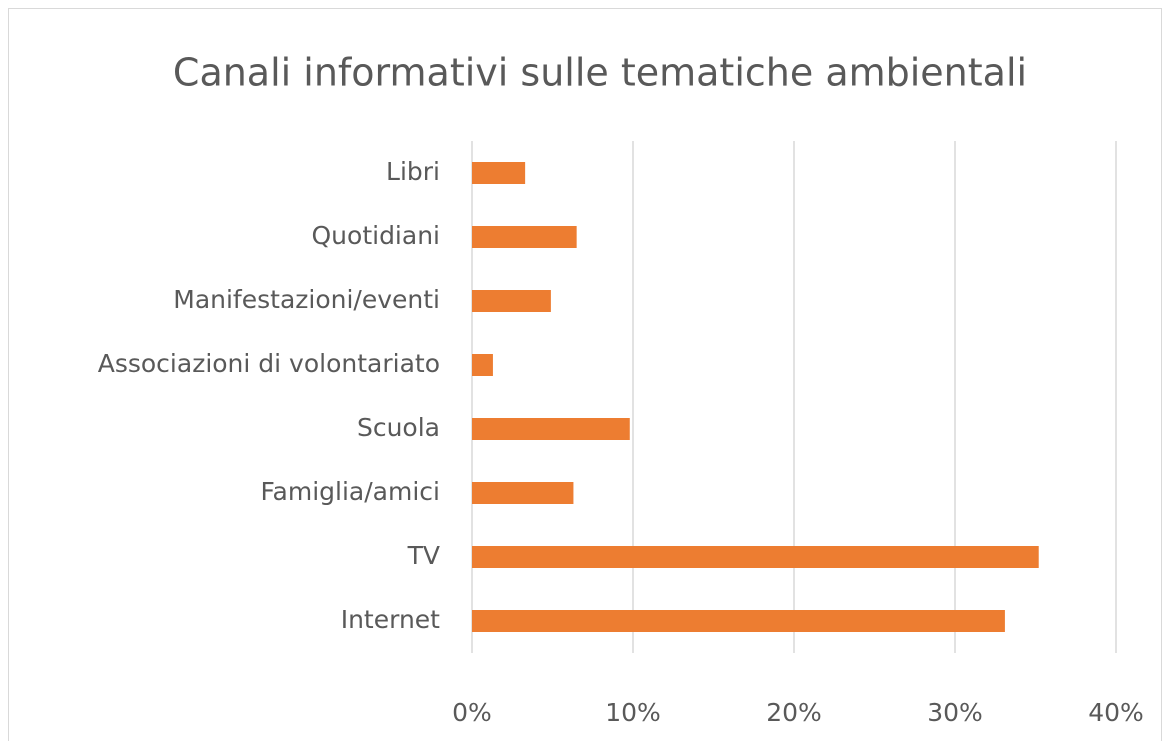 The width and height of the screenshot is (1171, 741). I want to click on y-tick-label: TV, so click(423, 555).